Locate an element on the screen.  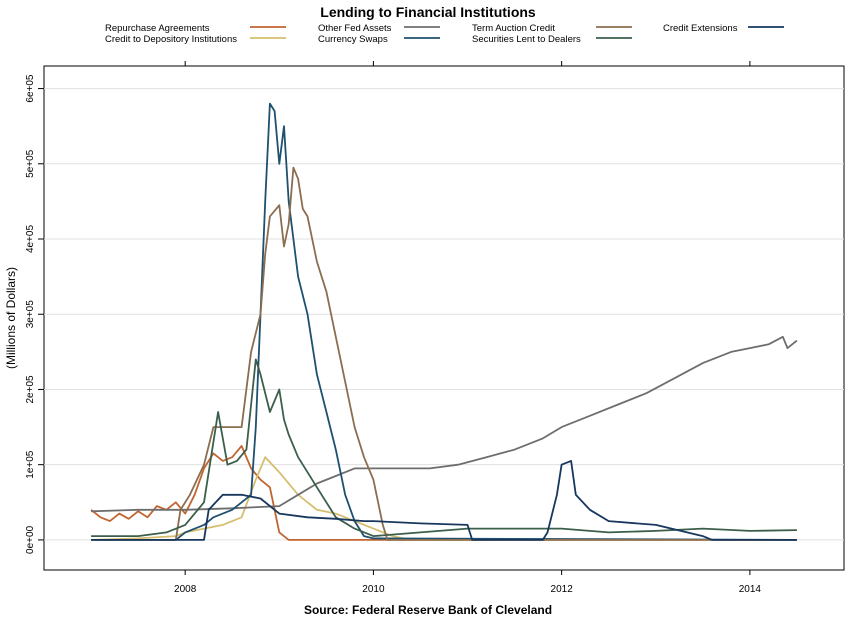
legend-label: Securities Lent to Dealers is located at coordinates (526, 39).